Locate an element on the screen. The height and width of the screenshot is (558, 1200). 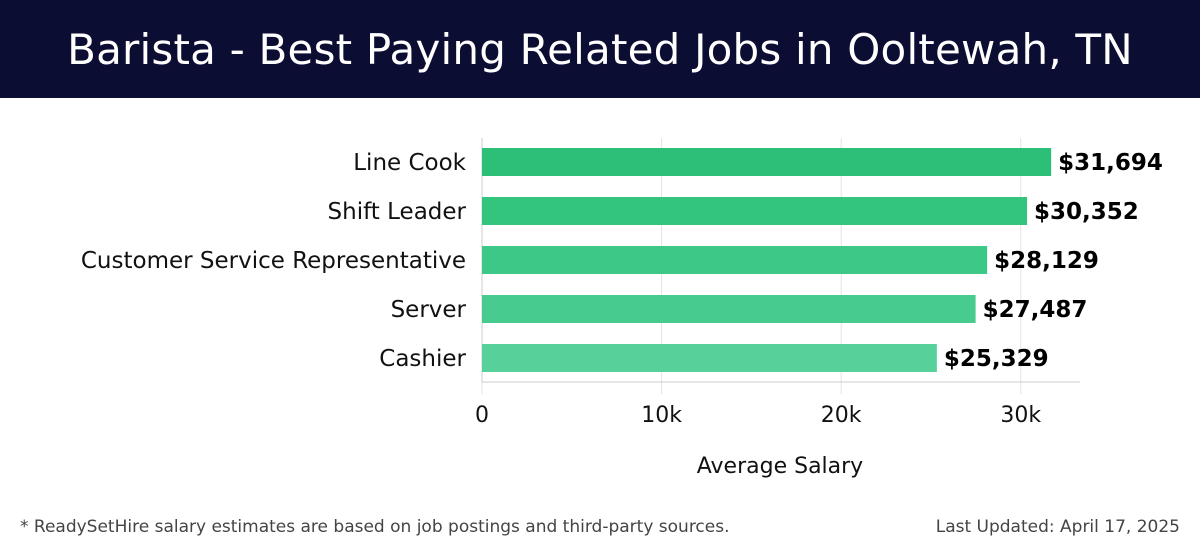
x-tick-label: 0 is located at coordinates (482, 415).